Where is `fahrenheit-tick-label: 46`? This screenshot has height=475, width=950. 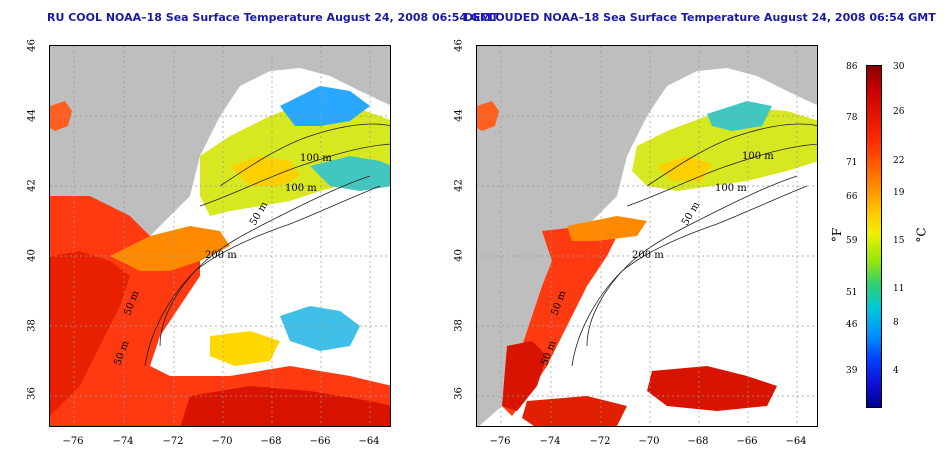 fahrenheit-tick-label: 46 is located at coordinates (852, 325).